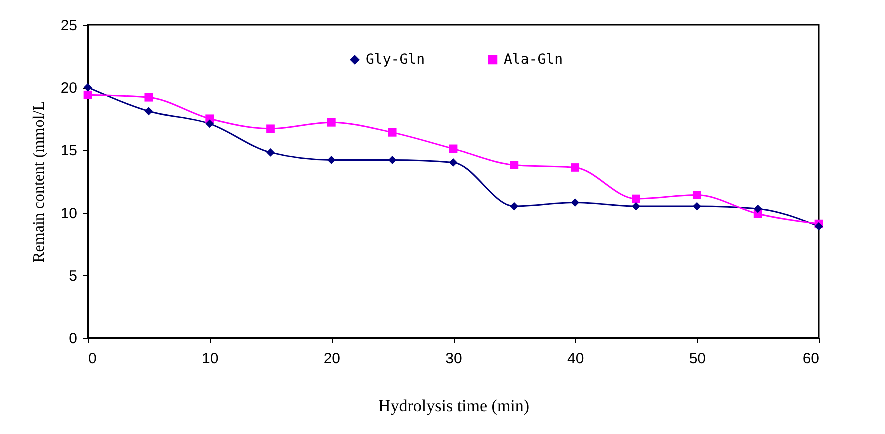 This screenshot has width=885, height=434. Describe the element at coordinates (69, 213) in the screenshot. I see `y-tick-label: 10` at that location.